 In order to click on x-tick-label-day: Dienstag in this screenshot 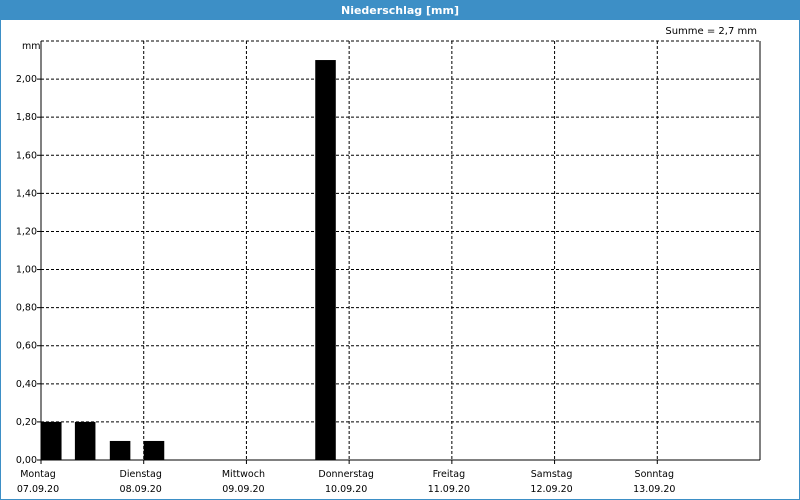, I will do `click(141, 474)`.